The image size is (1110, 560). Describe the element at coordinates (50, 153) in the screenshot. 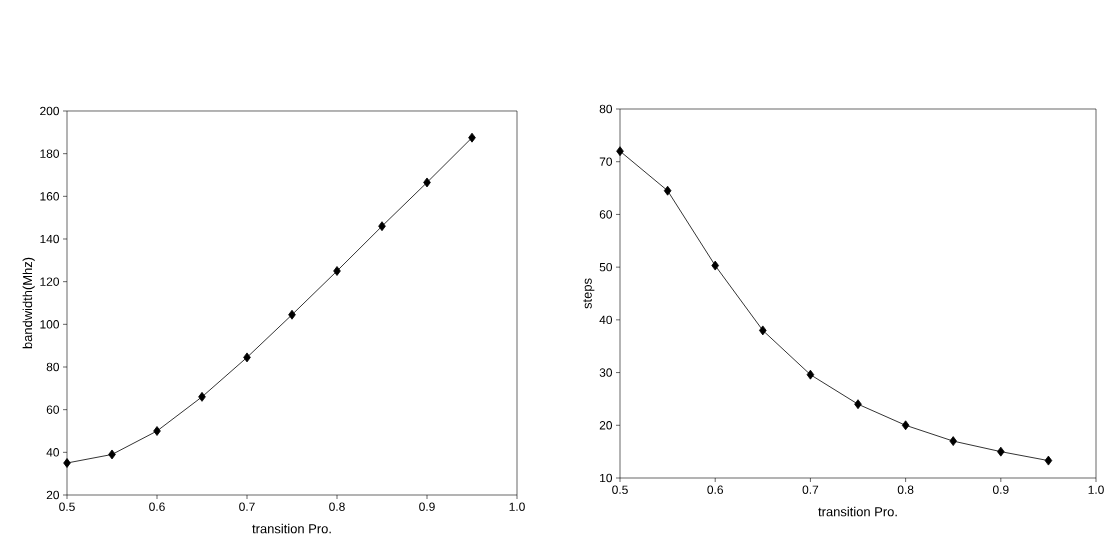

I see `y-tick-label: 180` at that location.